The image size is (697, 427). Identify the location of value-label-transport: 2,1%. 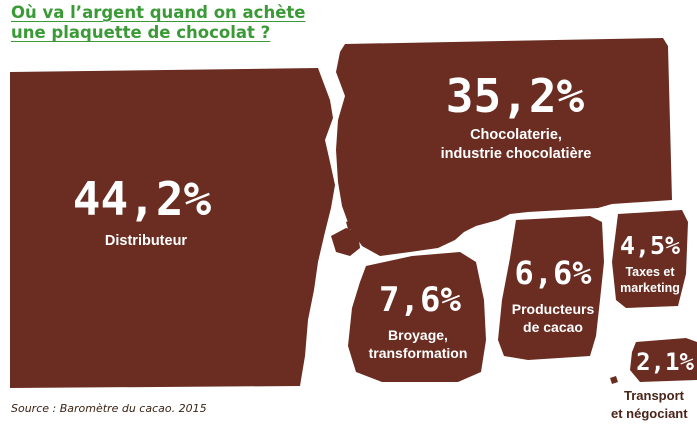
(665, 362).